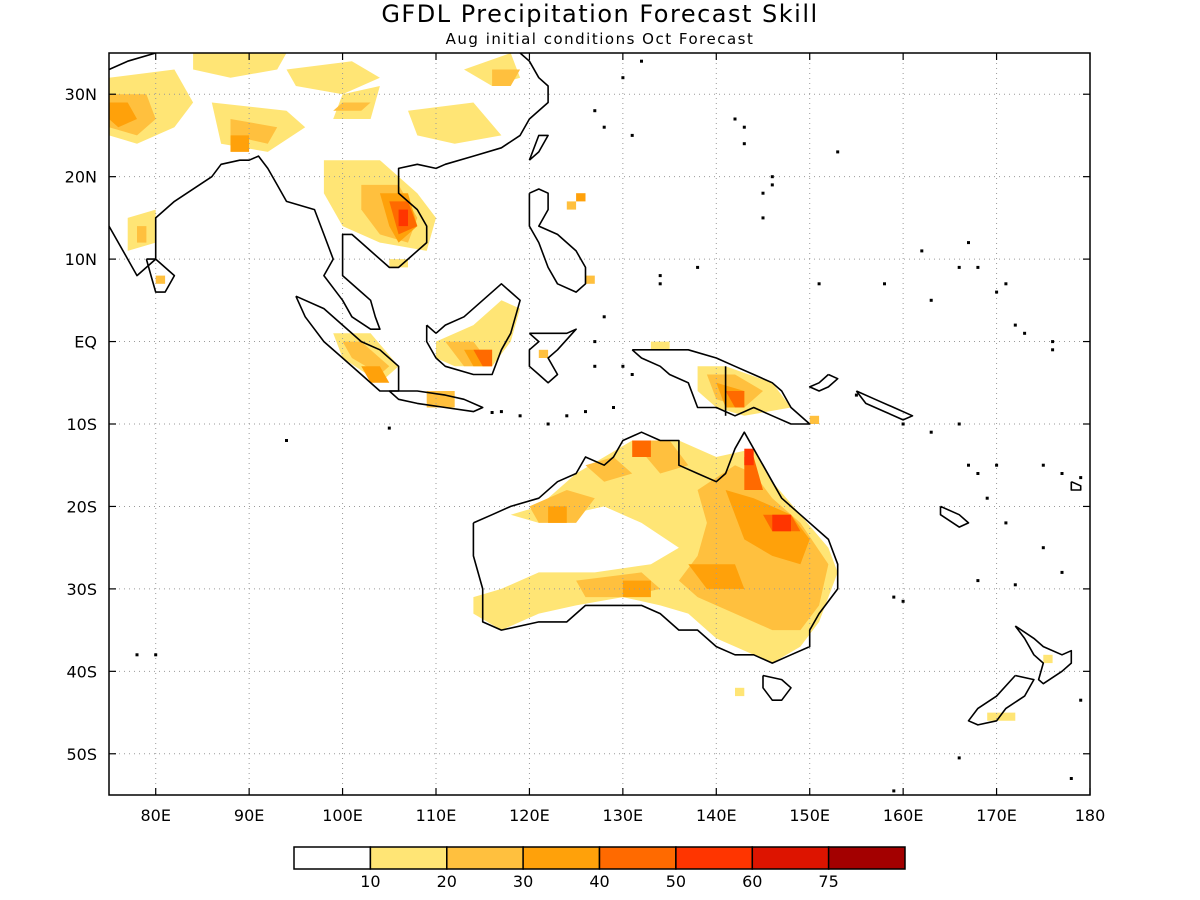 This screenshot has width=1200, height=900. What do you see at coordinates (81, 94) in the screenshot?
I see `lat-tick-label: 30N` at bounding box center [81, 94].